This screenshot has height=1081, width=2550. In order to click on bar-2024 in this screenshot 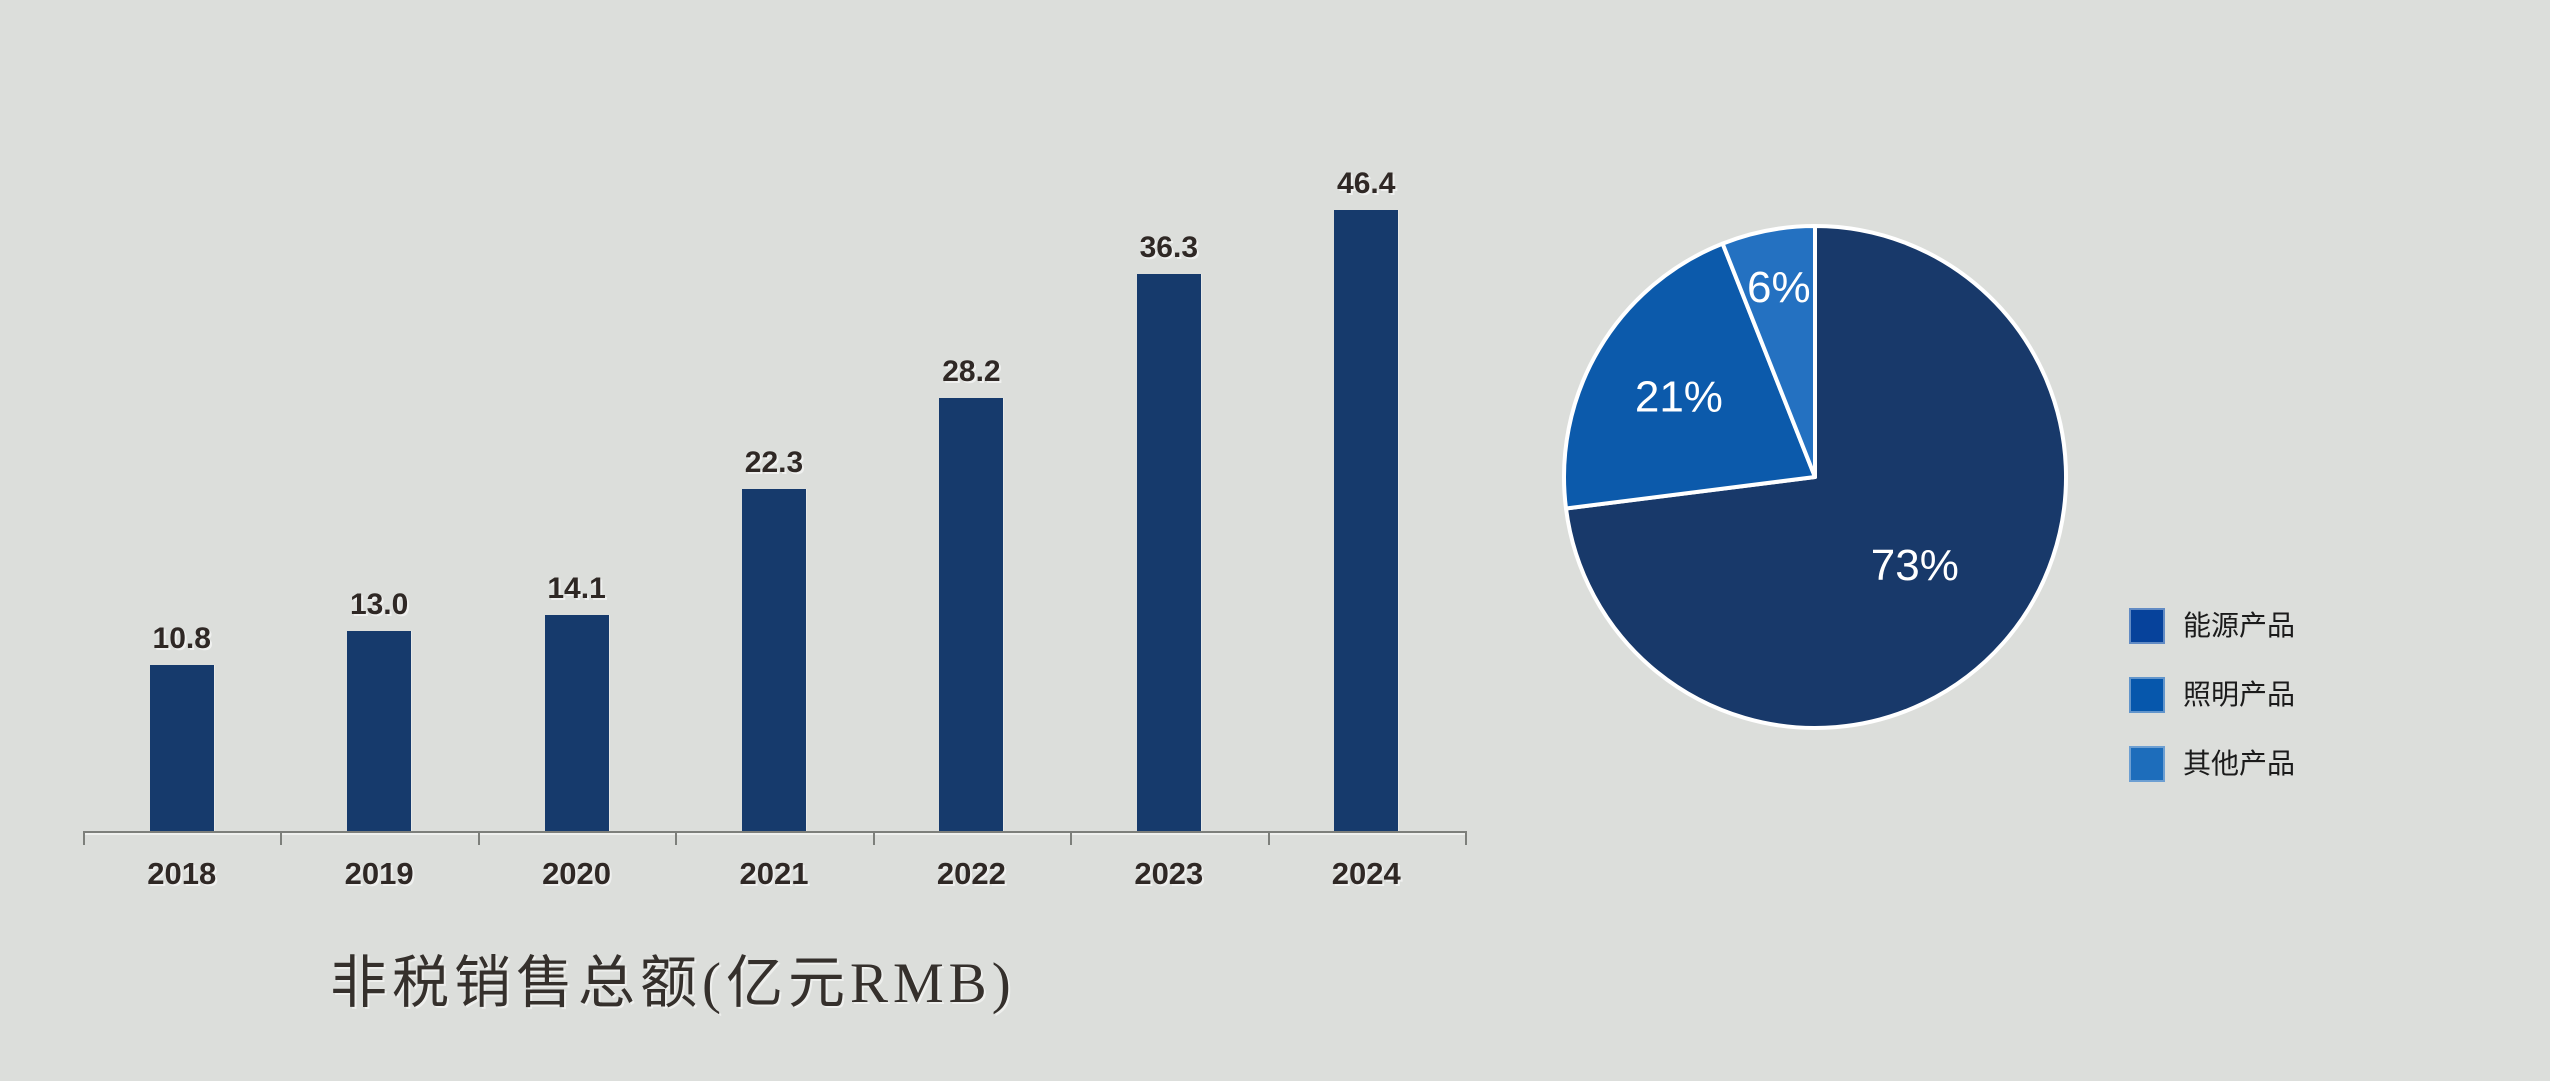, I will do `click(1366, 520)`.